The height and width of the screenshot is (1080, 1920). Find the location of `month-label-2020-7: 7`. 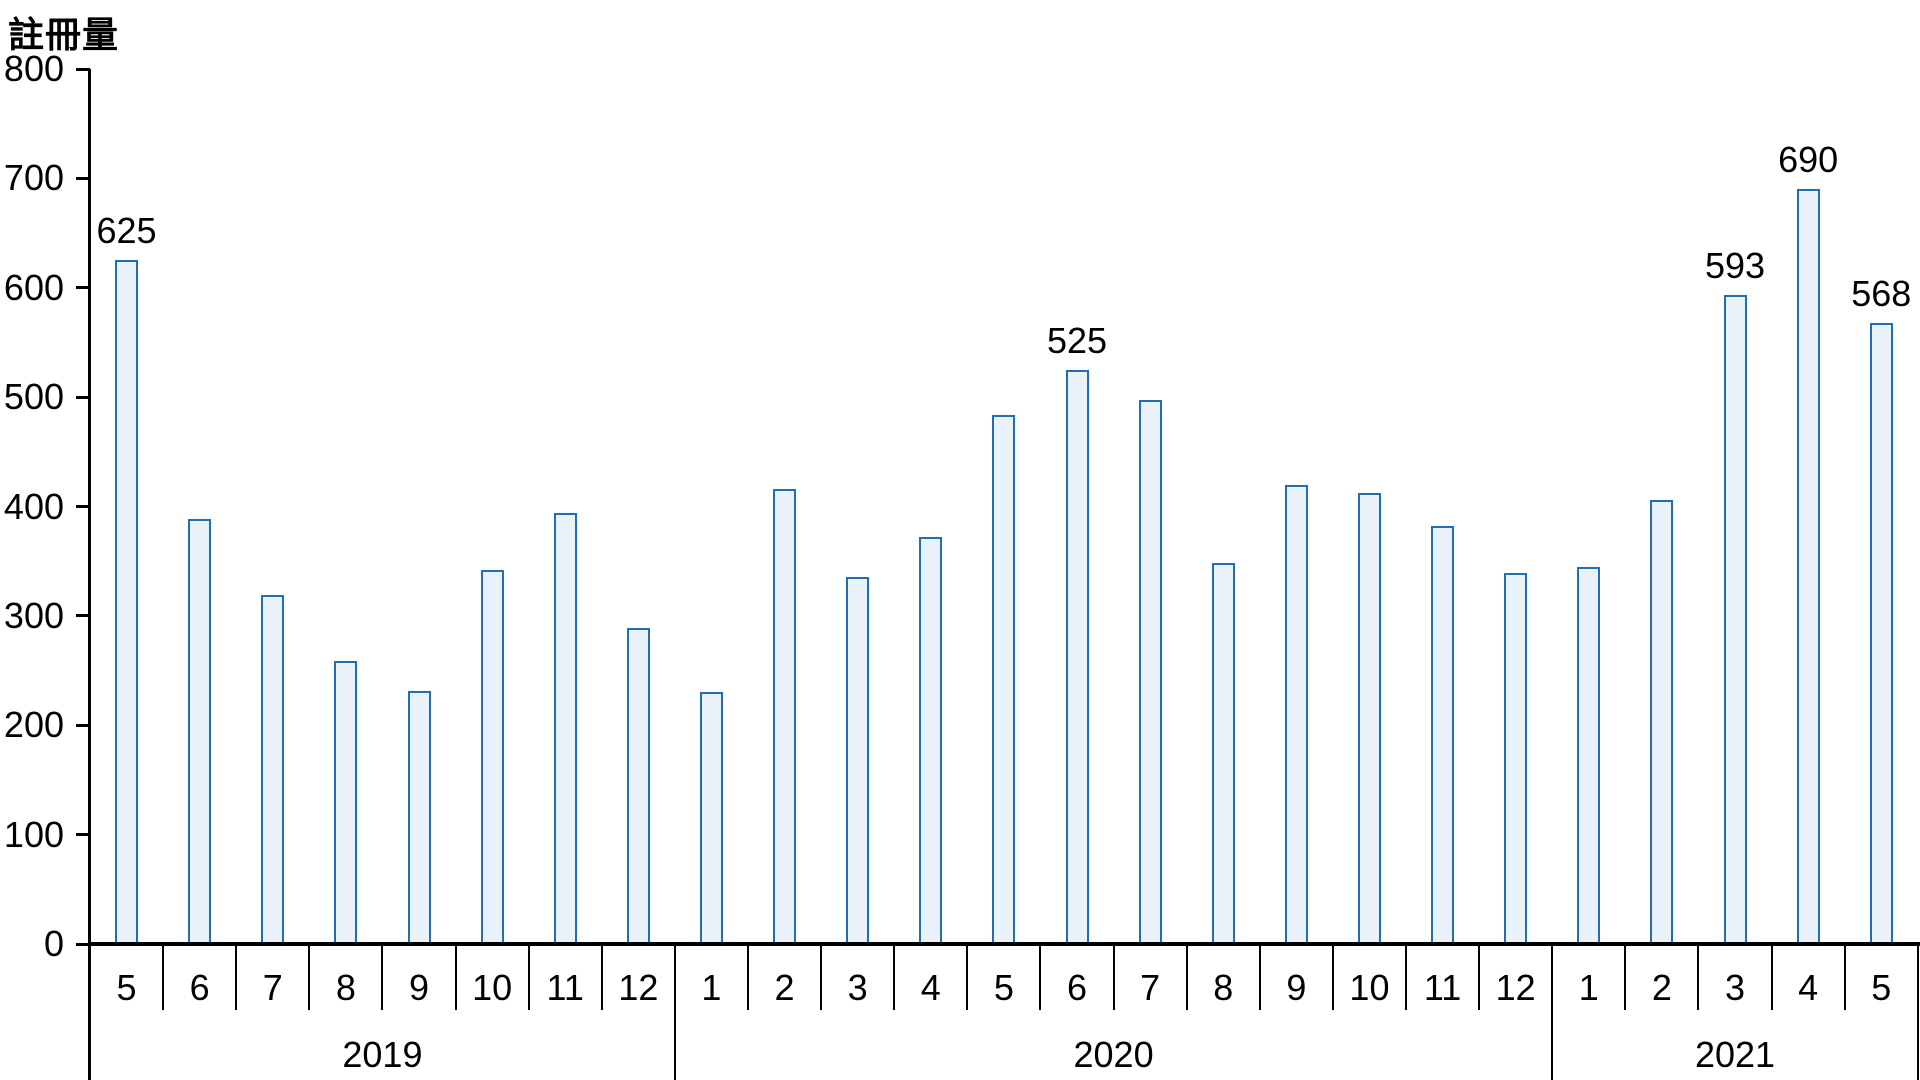

month-label-2020-7: 7 is located at coordinates (1150, 987).